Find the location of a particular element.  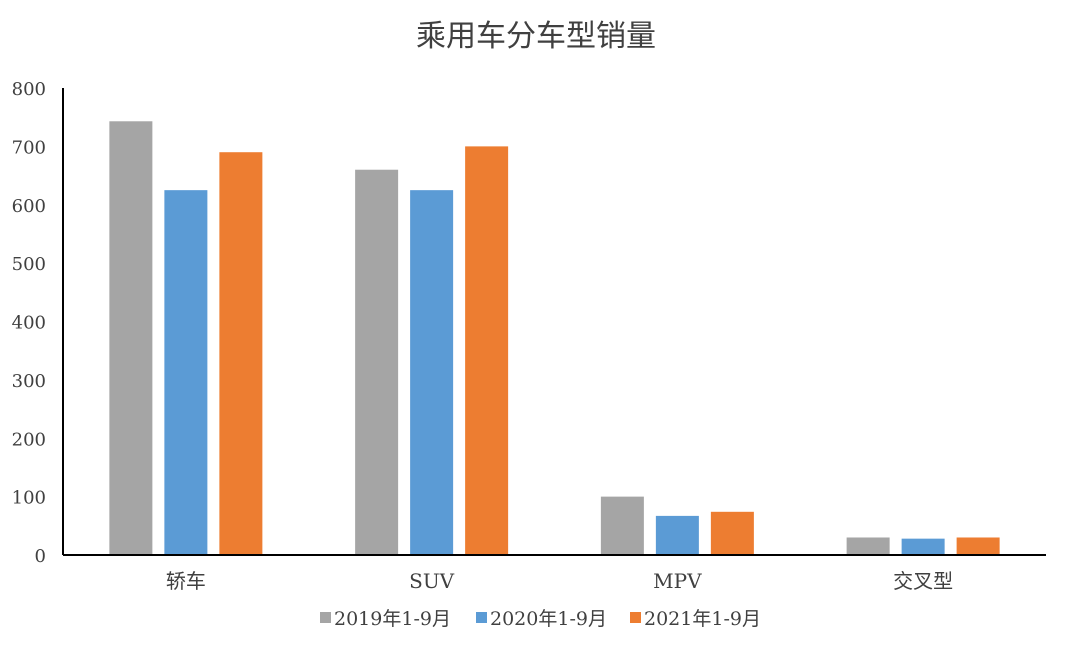

legend-label: 2019年1-9月 is located at coordinates (392, 619).